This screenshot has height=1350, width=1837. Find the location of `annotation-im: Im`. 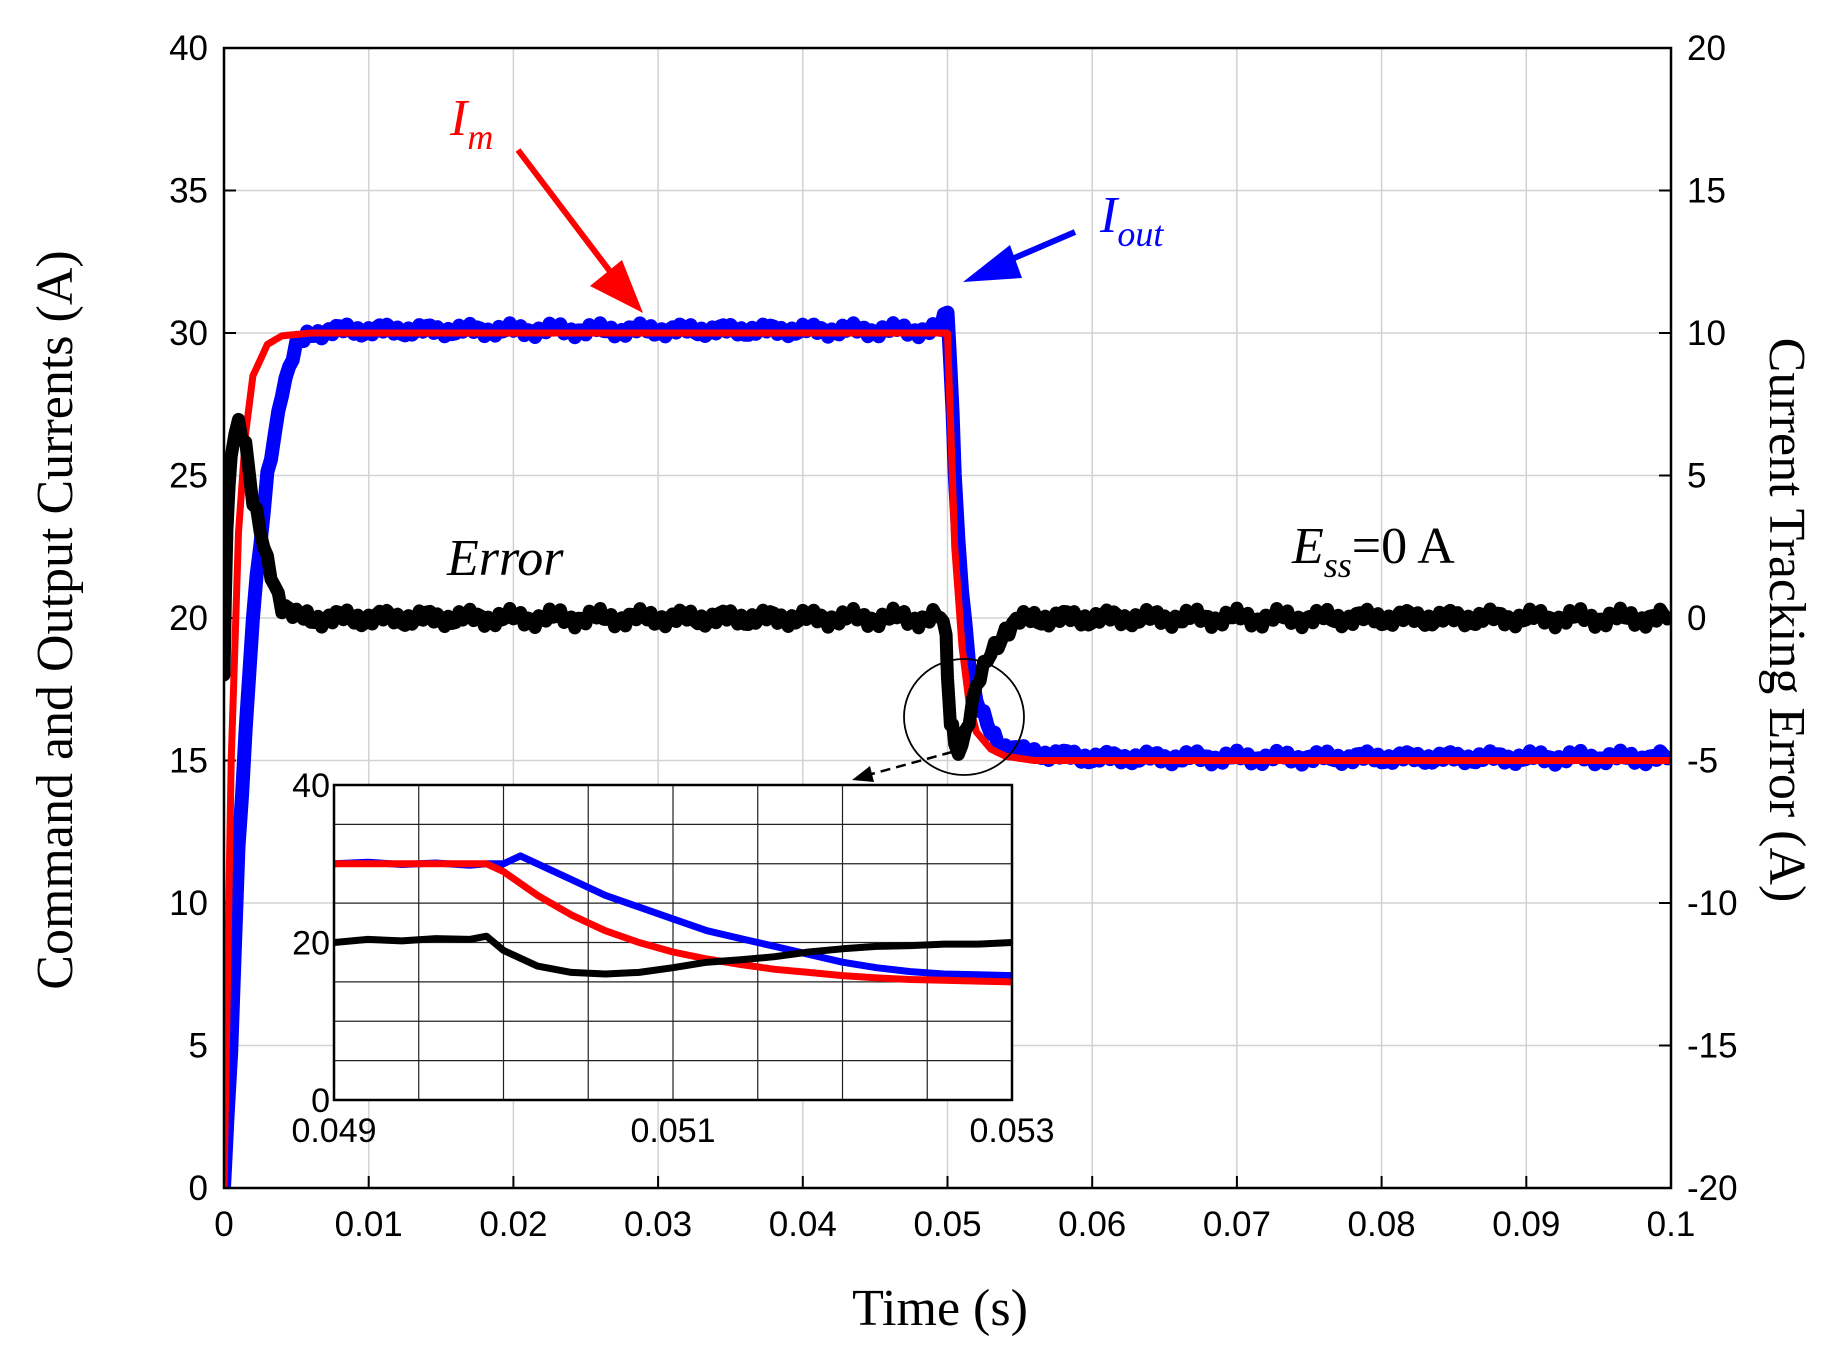

annotation-im: Im is located at coordinates (546, 201).